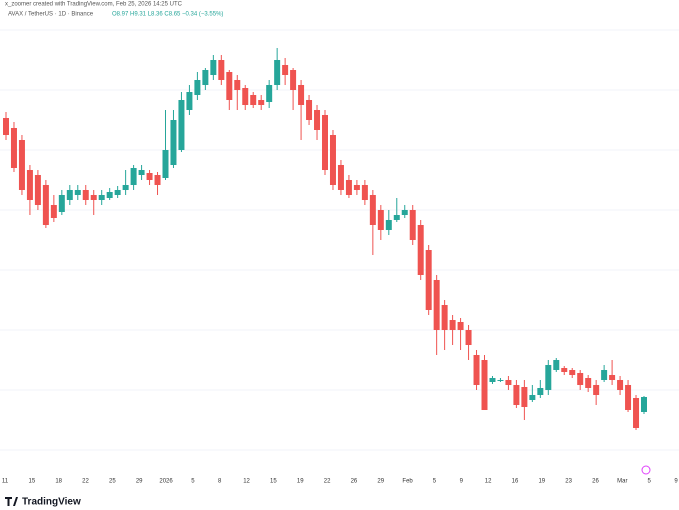  What do you see at coordinates (11, 501) in the screenshot?
I see `logo-icon` at bounding box center [11, 501].